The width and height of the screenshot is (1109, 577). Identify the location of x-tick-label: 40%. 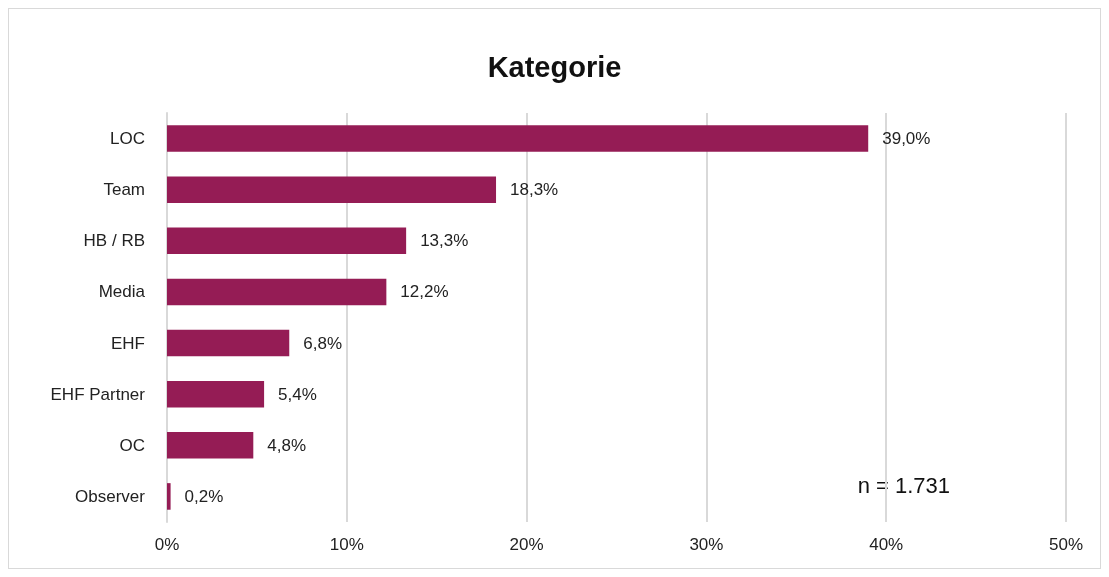
(886, 544).